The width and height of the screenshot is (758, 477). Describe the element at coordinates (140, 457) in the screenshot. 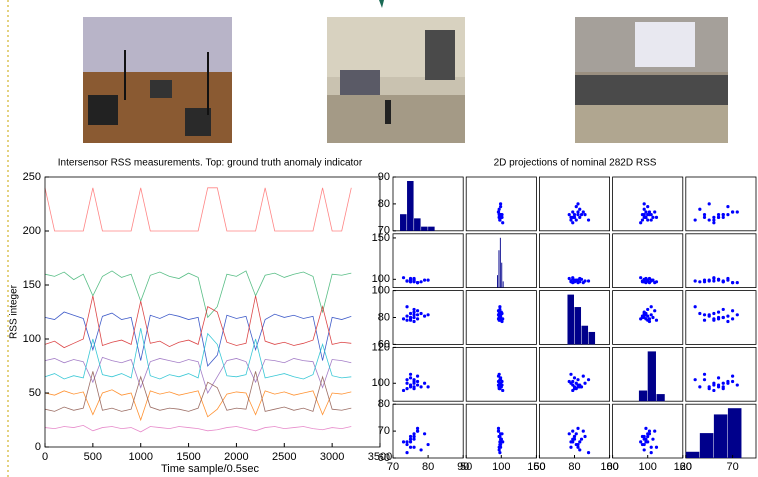

I see `x-tick-label: 1000` at that location.